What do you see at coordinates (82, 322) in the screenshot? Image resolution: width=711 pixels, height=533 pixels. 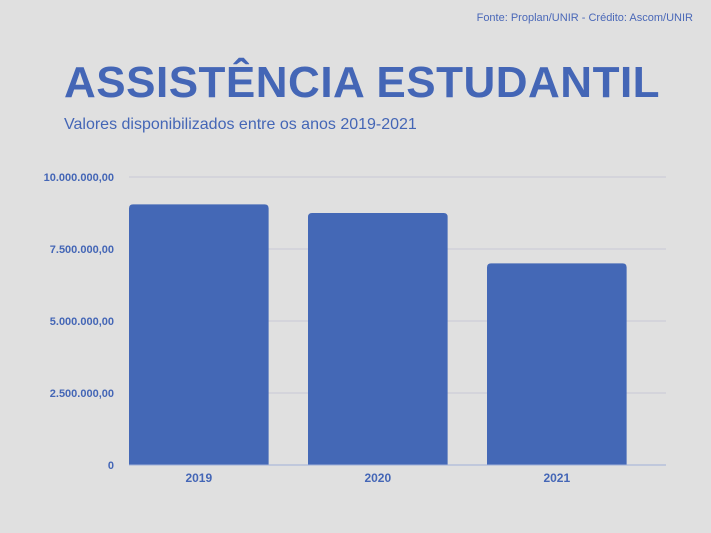 I see `y-tick-label-2: 5.000.000,00` at bounding box center [82, 322].